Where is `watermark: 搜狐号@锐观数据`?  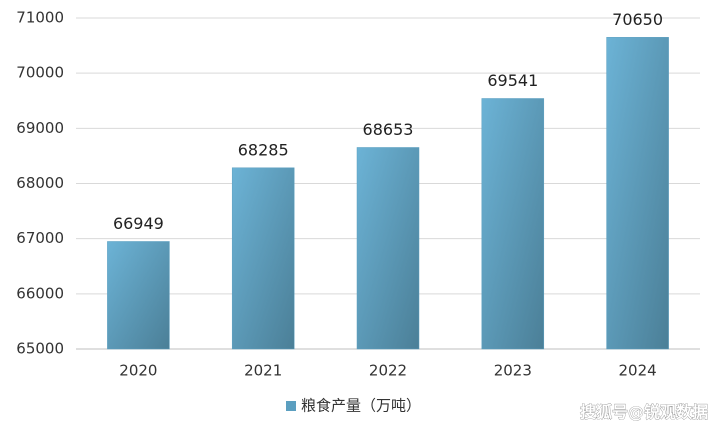 watermark: 搜狐号@锐观数据 is located at coordinates (644, 412).